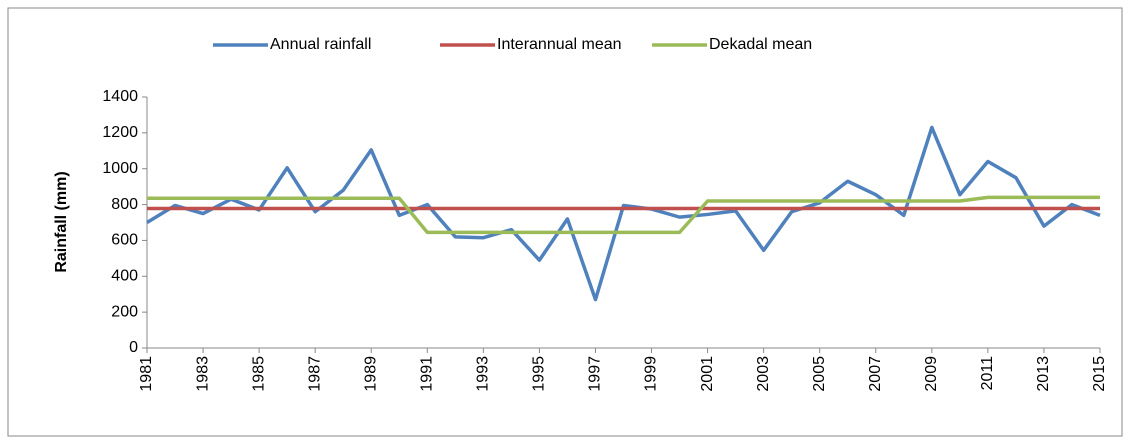 Image resolution: width=1130 pixels, height=445 pixels. Describe the element at coordinates (370, 374) in the screenshot. I see `x-tick-label: 1989` at that location.